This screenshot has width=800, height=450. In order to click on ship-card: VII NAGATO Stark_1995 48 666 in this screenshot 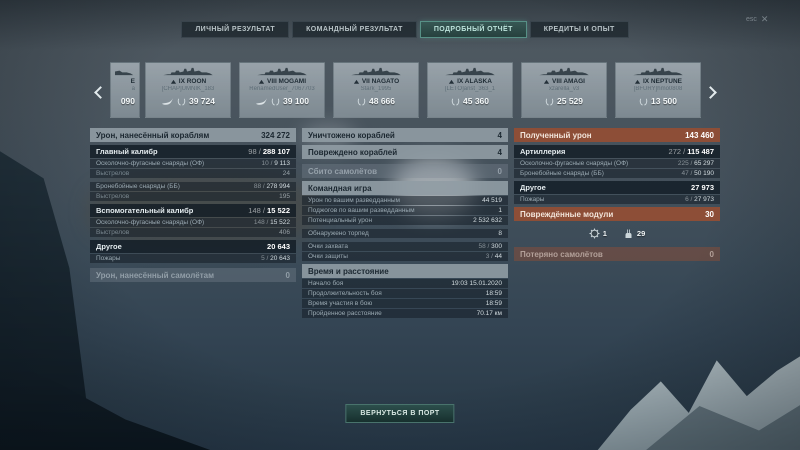, I will do `click(376, 90)`.